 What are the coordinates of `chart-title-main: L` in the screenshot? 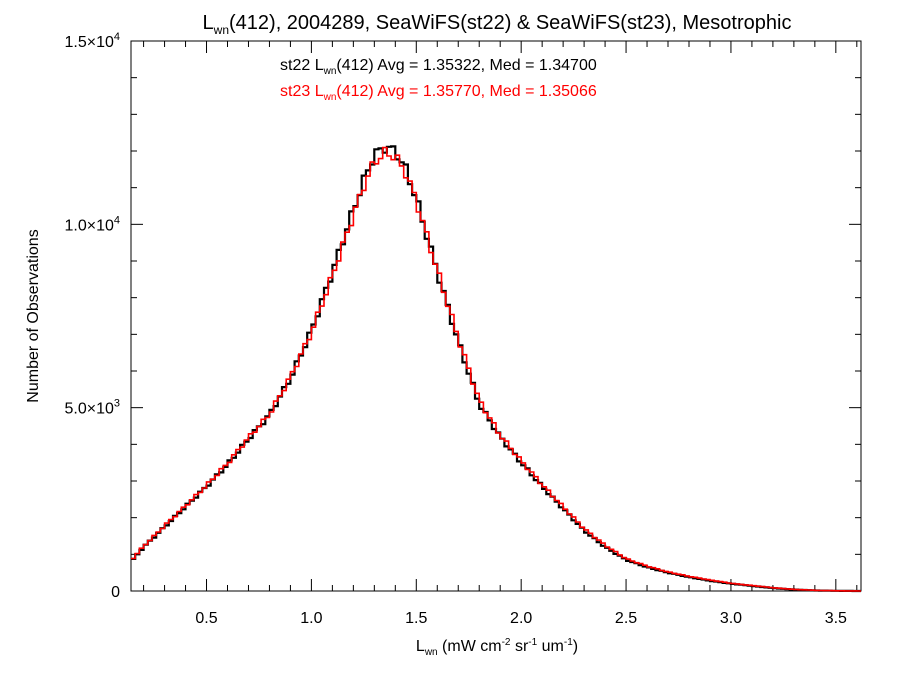 It's located at (208, 23).